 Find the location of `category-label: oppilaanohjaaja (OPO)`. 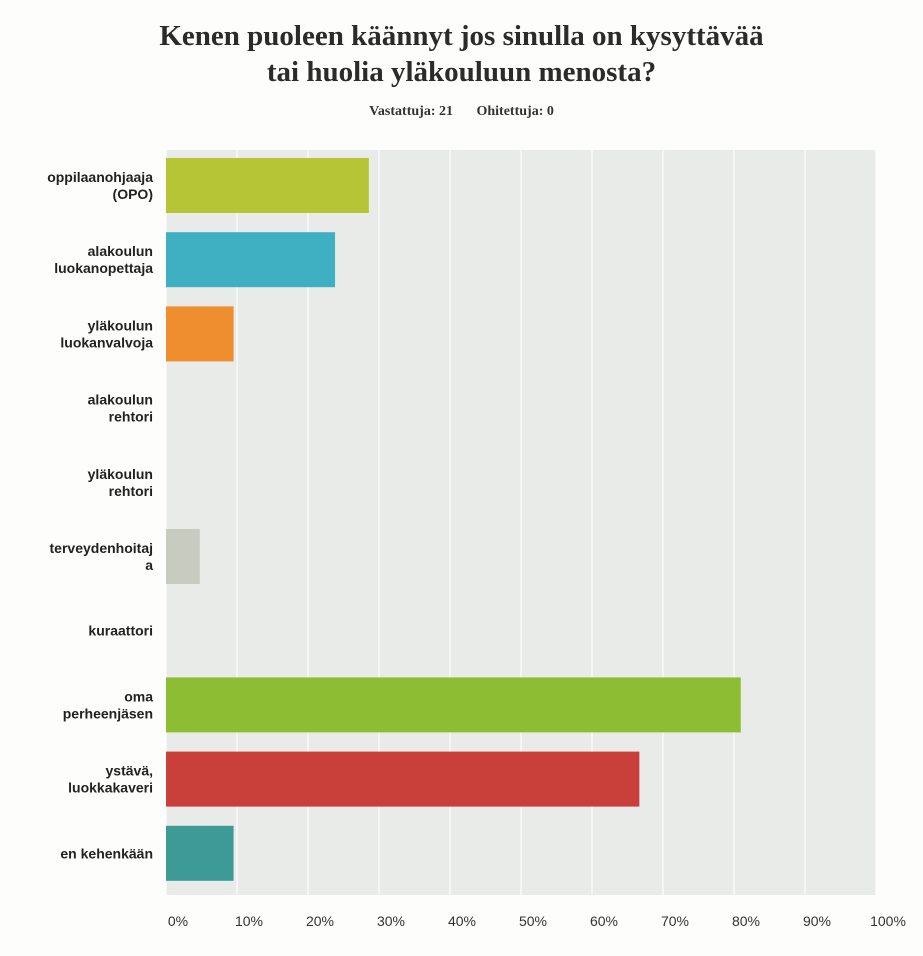

category-label: oppilaanohjaaja (OPO) is located at coordinates (100, 185).